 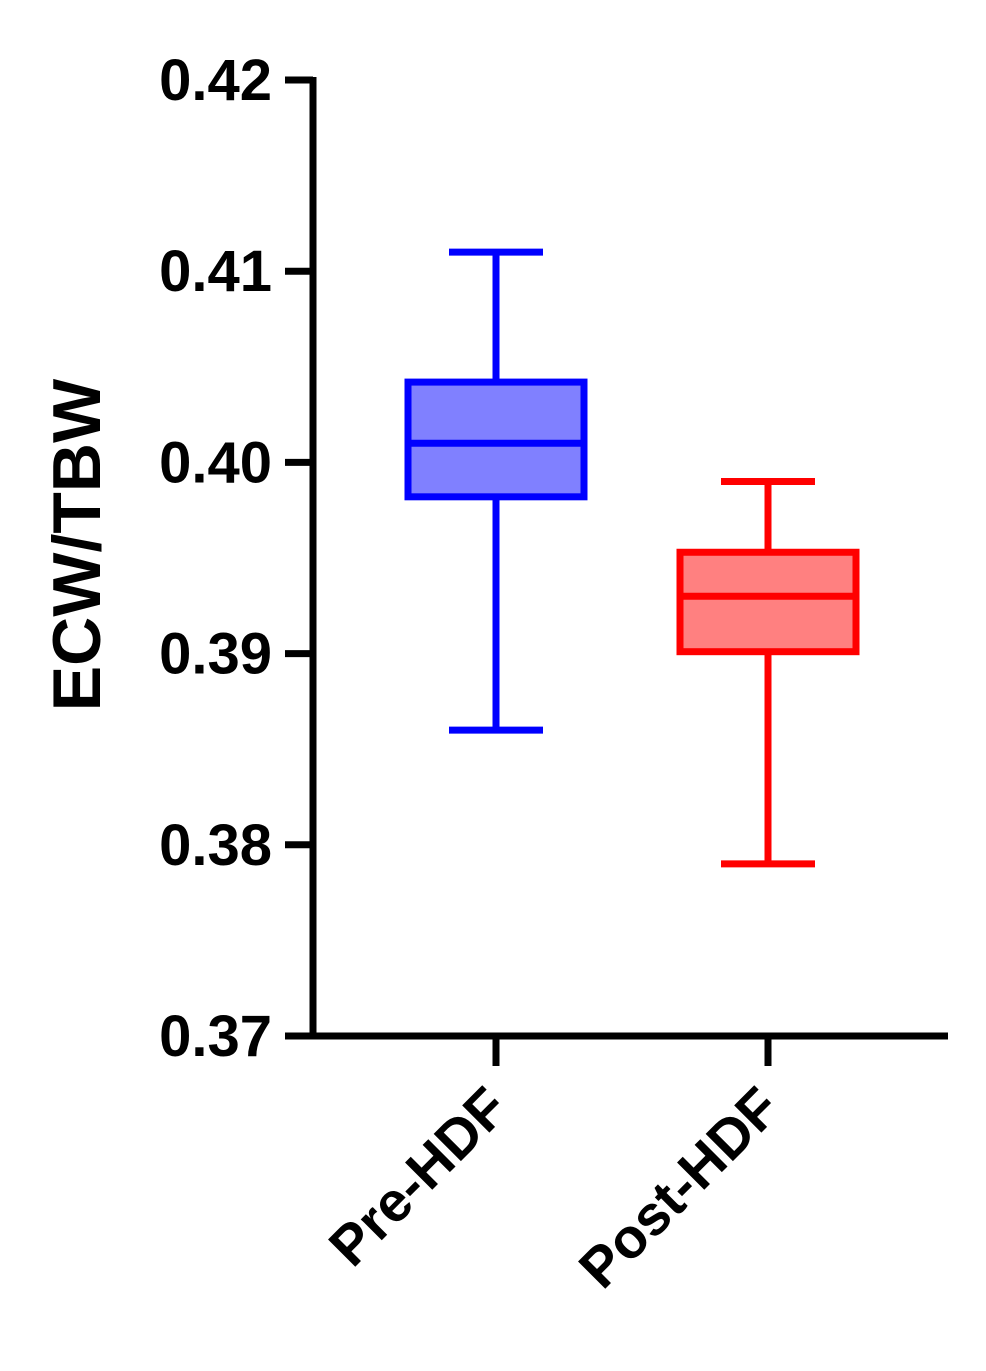 What do you see at coordinates (77, 544) in the screenshot?
I see `y-axis-title: ECW/TBW` at bounding box center [77, 544].